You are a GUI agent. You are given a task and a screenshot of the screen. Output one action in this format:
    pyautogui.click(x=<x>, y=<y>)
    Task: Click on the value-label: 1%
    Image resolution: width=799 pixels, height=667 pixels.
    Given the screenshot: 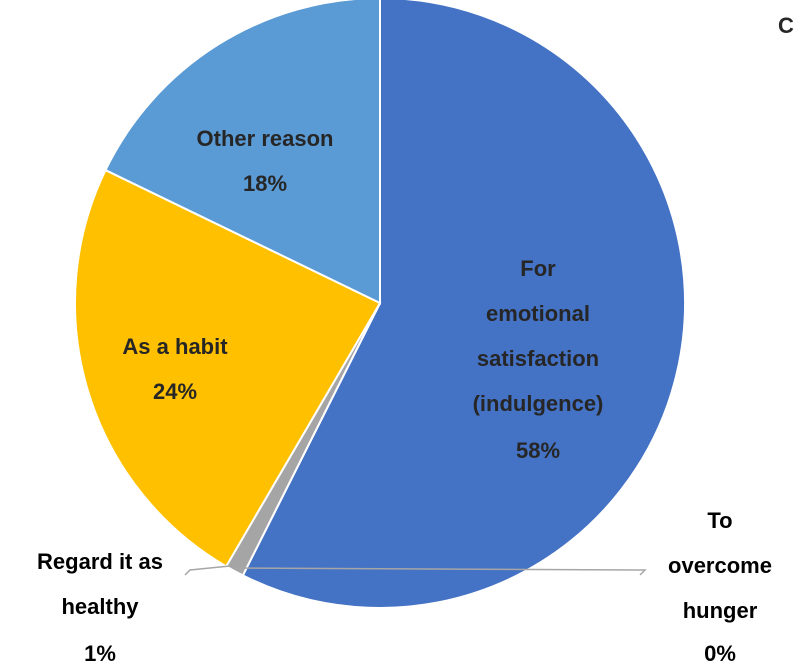 What is the action you would take?
    pyautogui.click(x=100, y=653)
    